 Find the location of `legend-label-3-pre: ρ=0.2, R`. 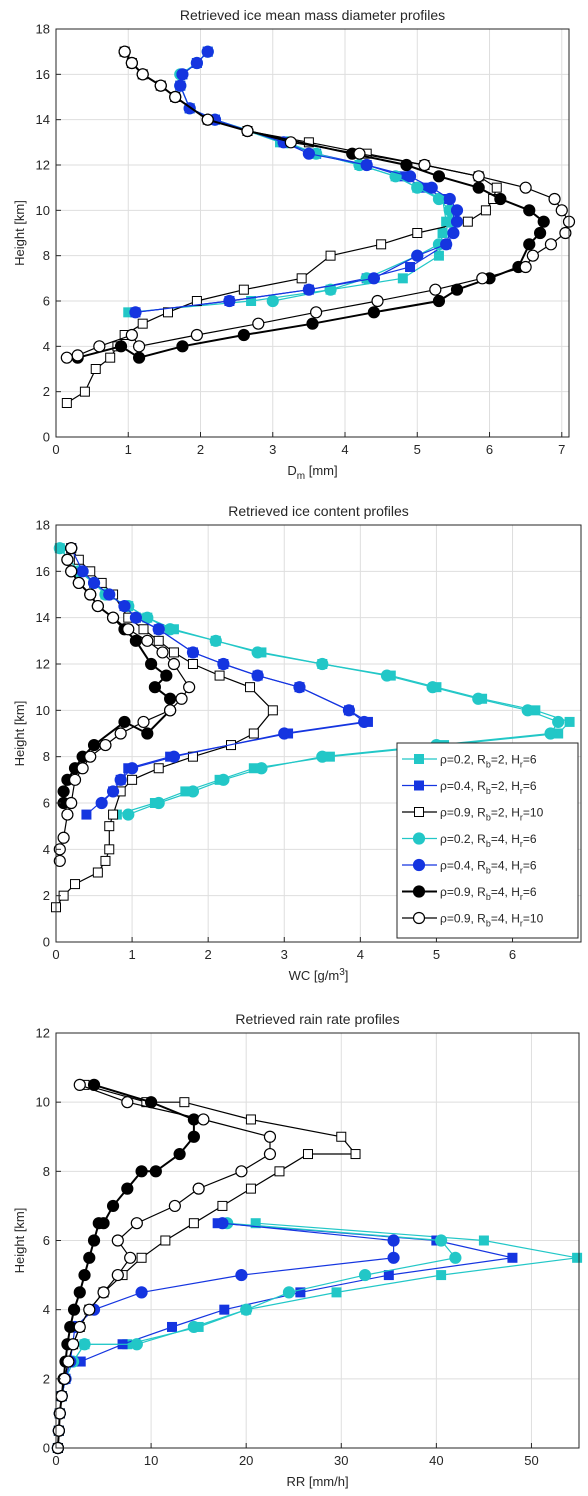

legend-label-3-pre: ρ=0.2, R is located at coordinates (463, 839).